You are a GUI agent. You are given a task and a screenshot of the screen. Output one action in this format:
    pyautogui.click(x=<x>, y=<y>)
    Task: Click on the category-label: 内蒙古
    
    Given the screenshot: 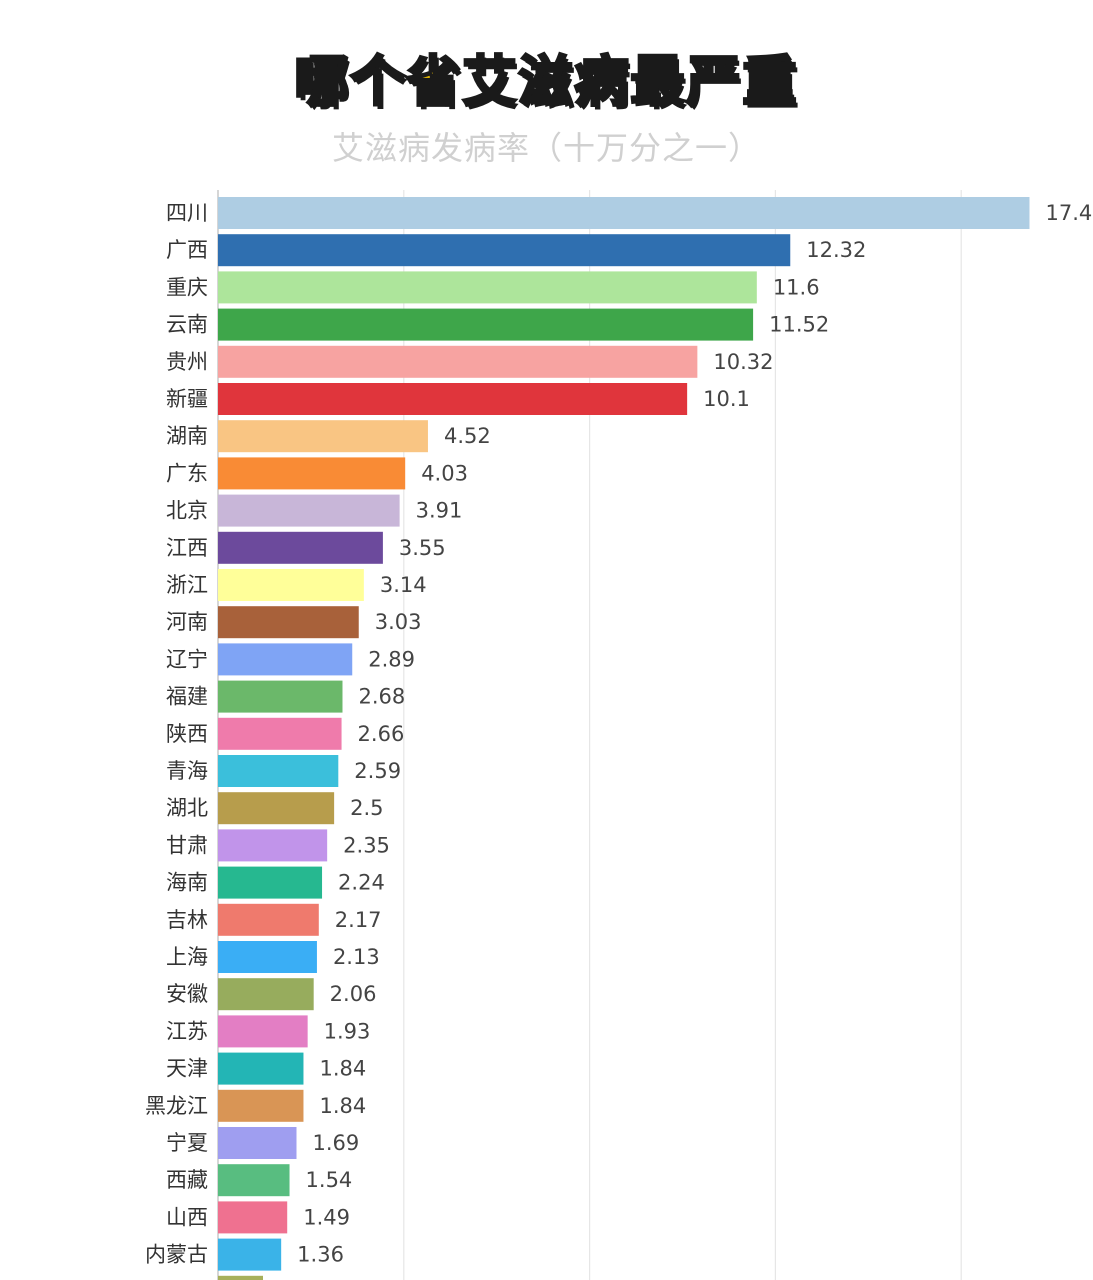 What is the action you would take?
    pyautogui.click(x=176, y=1255)
    